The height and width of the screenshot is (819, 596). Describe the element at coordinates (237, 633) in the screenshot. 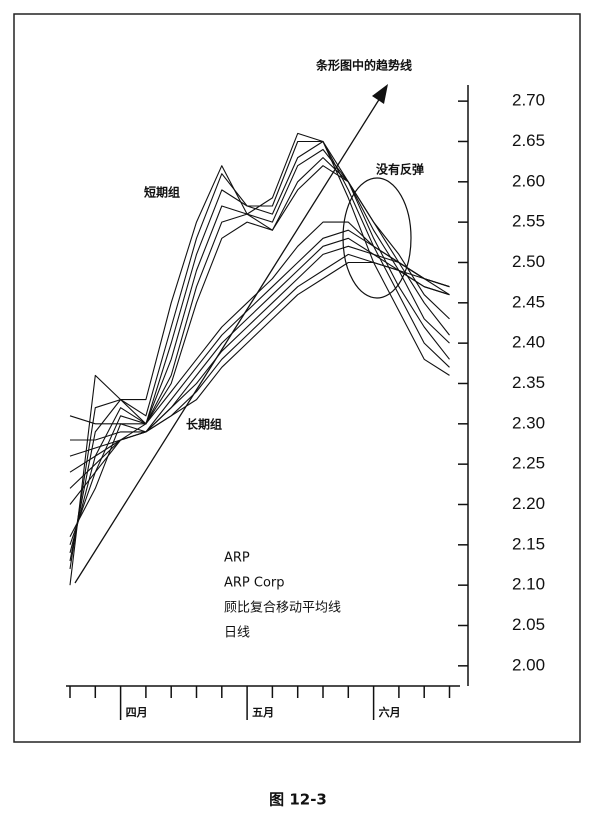

I see `info-line: 日线` at that location.